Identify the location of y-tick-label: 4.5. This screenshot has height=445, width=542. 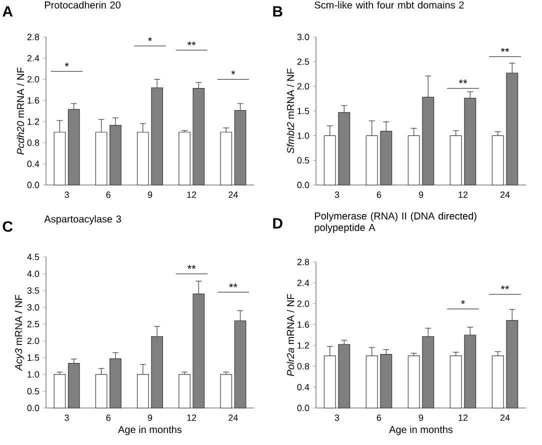
(33, 257).